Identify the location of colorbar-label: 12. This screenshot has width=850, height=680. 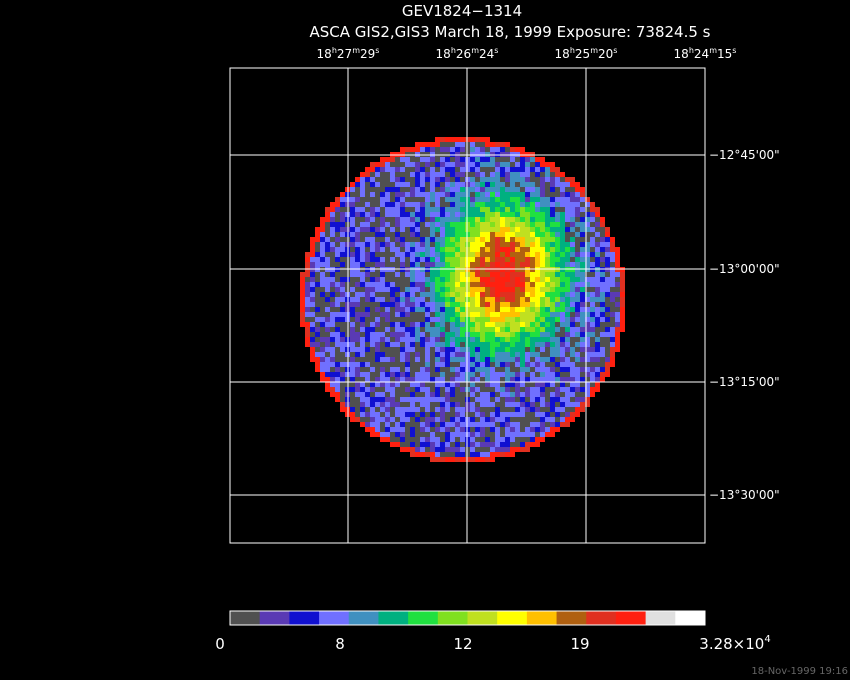
(462, 644).